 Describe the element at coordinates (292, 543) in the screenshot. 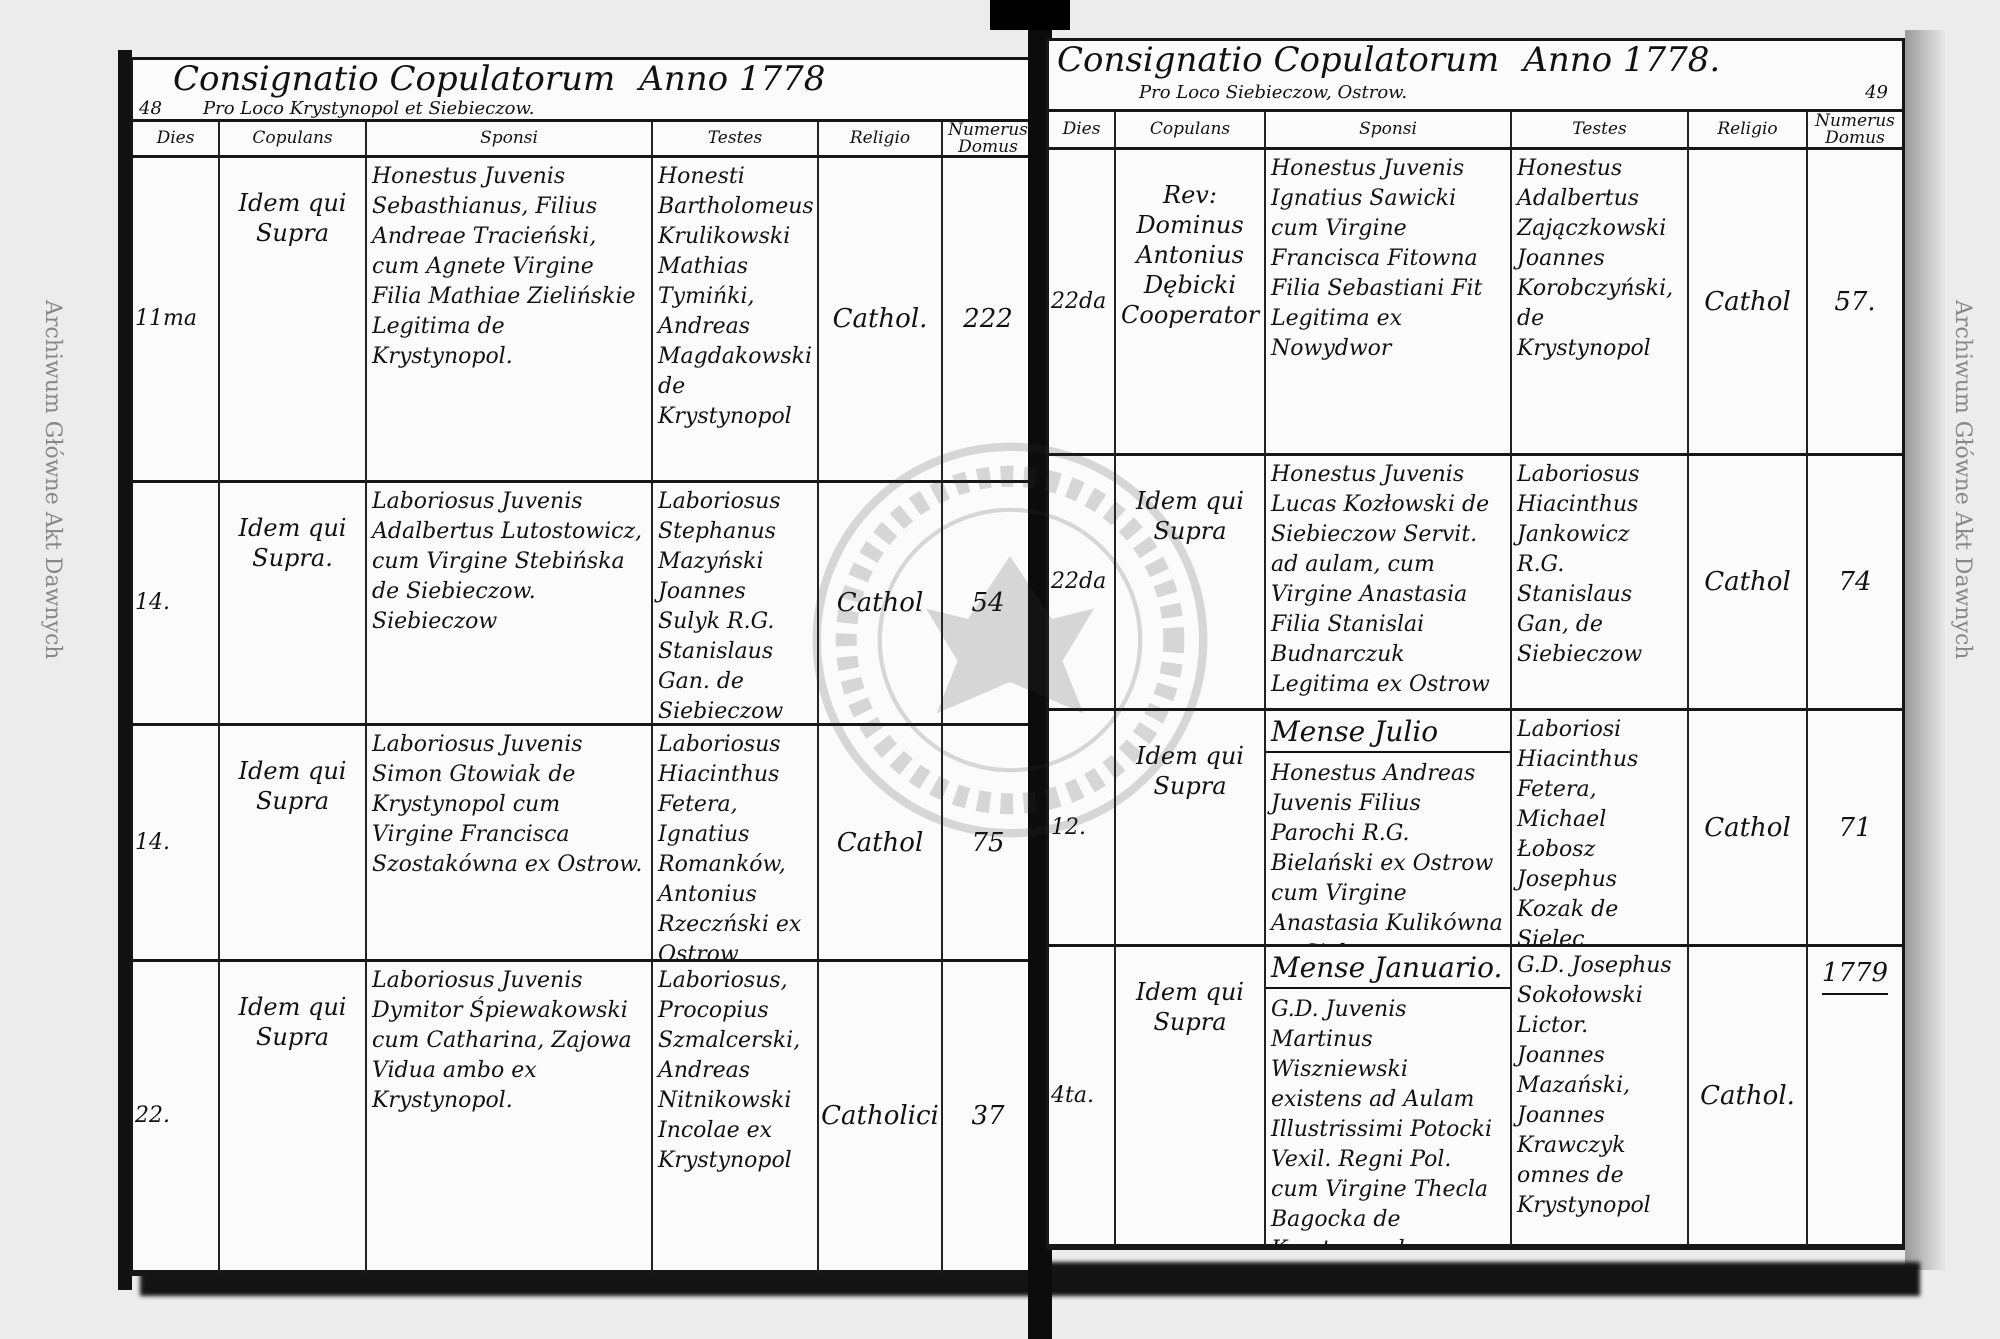

I see `copulans-value: Idem qui Supra.` at that location.